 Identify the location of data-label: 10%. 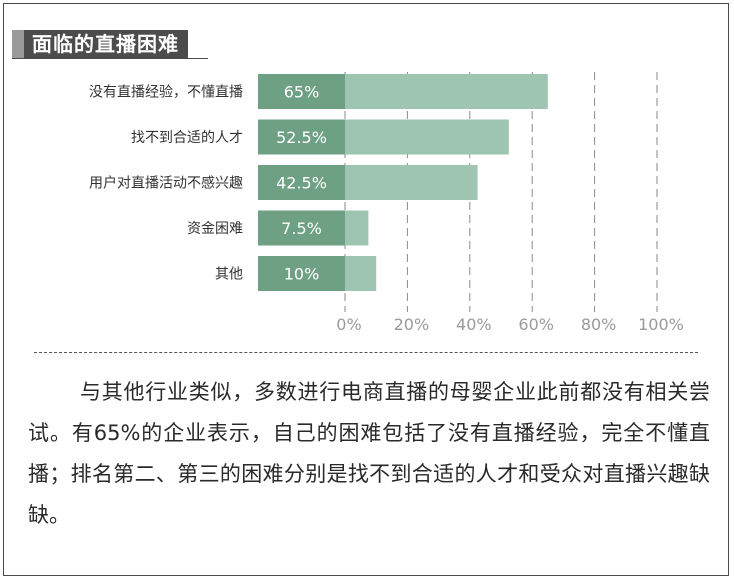
(302, 274).